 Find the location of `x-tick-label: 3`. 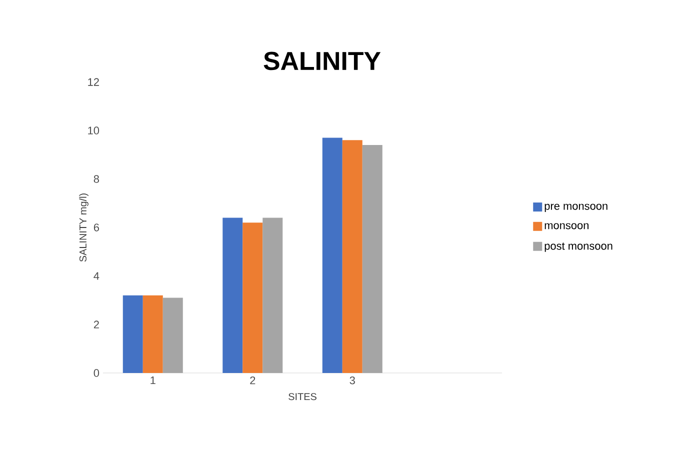

x-tick-label: 3 is located at coordinates (352, 380).